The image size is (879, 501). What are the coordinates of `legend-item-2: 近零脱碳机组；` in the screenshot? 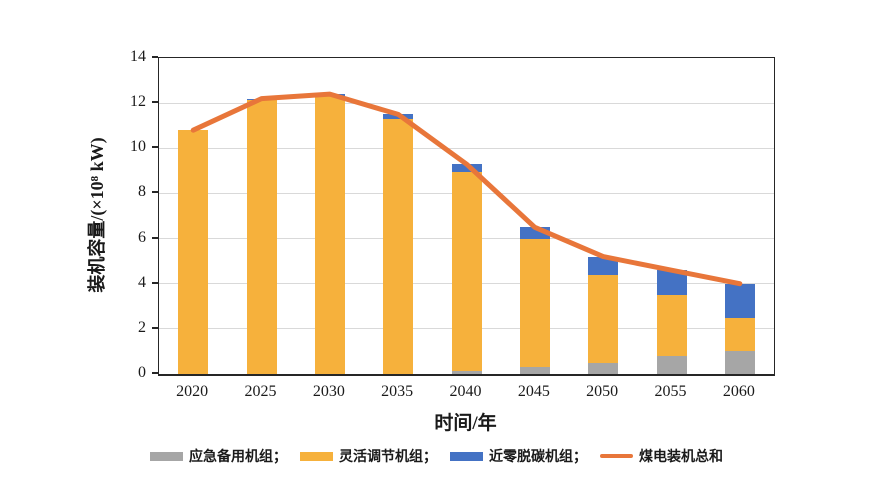 It's located at (518, 456).